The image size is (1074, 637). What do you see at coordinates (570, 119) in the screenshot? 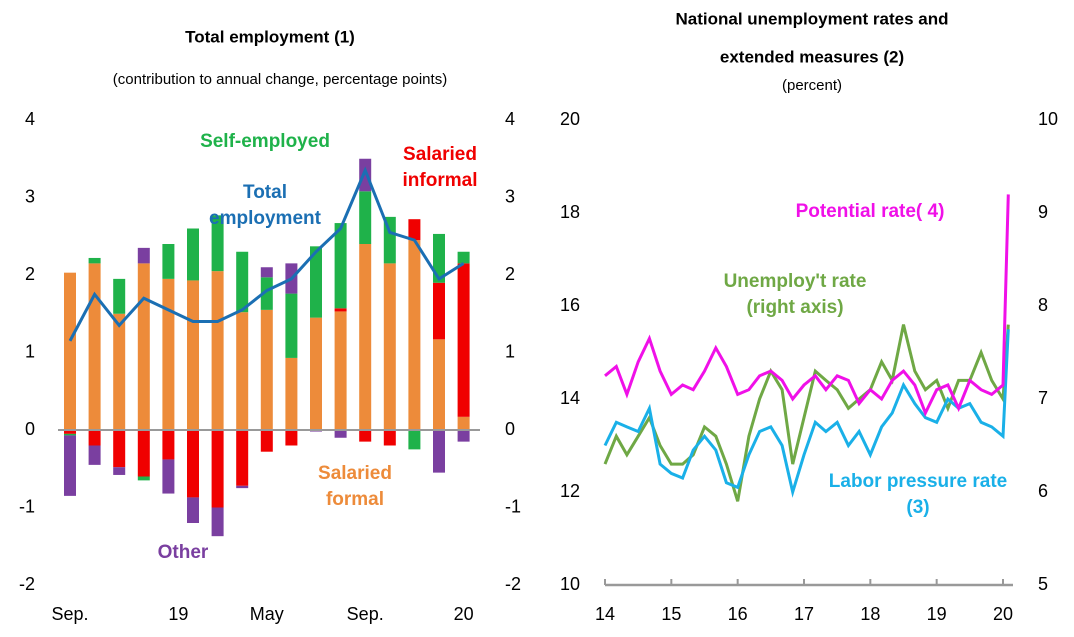
I see `y-tick-label: 20` at bounding box center [570, 119].